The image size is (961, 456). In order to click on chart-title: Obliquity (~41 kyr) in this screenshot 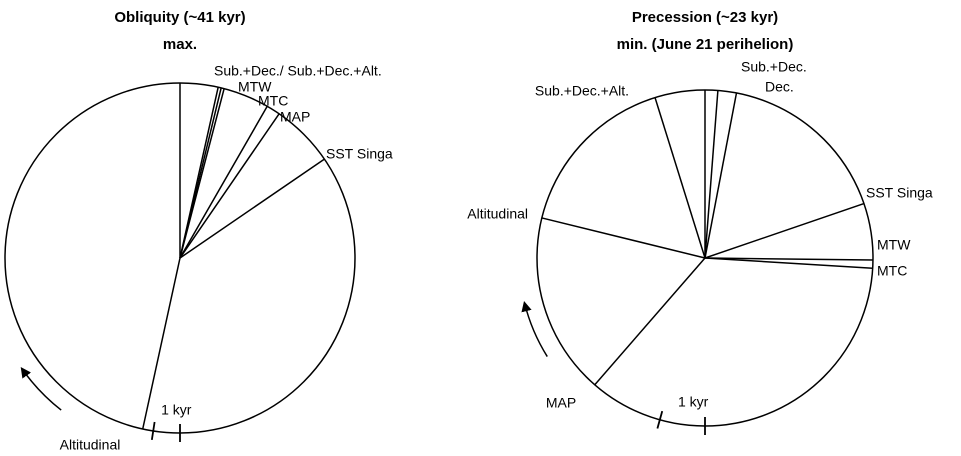, I will do `click(179, 17)`.